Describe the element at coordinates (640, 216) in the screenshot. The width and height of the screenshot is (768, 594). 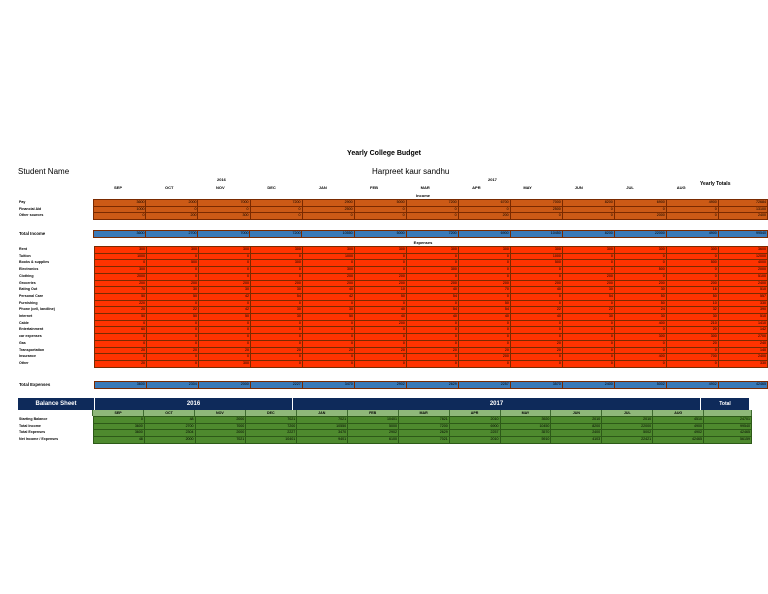
I see `cell-jul: 2000` at that location.